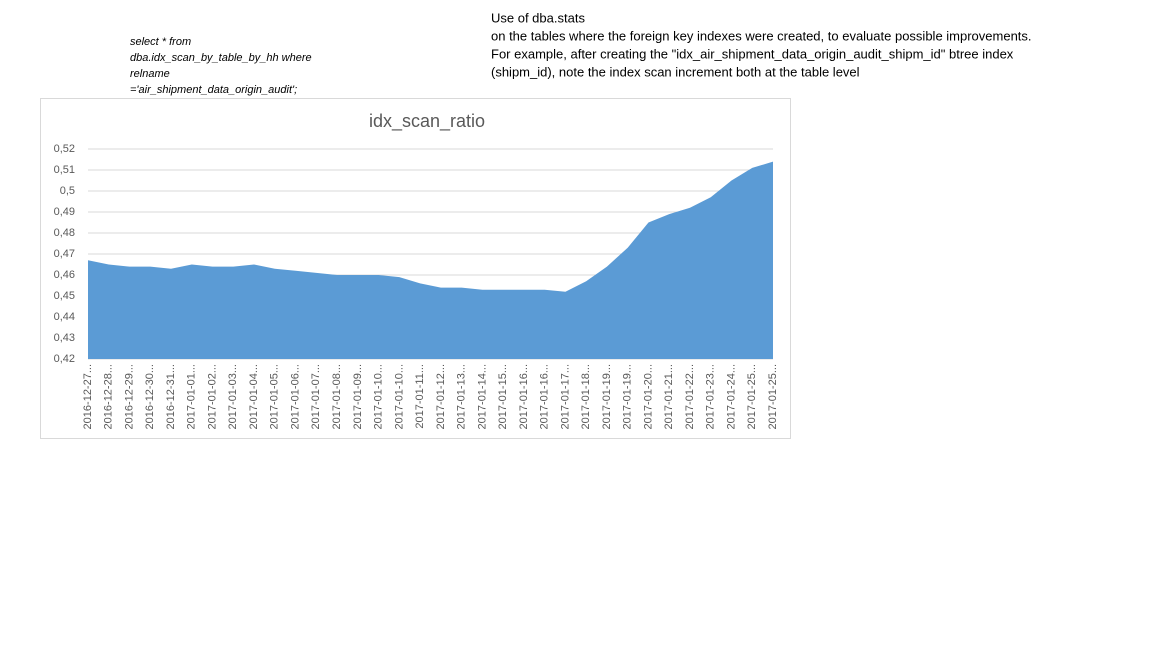  What do you see at coordinates (64, 254) in the screenshot?
I see `y-tick-label: 0,47` at bounding box center [64, 254].